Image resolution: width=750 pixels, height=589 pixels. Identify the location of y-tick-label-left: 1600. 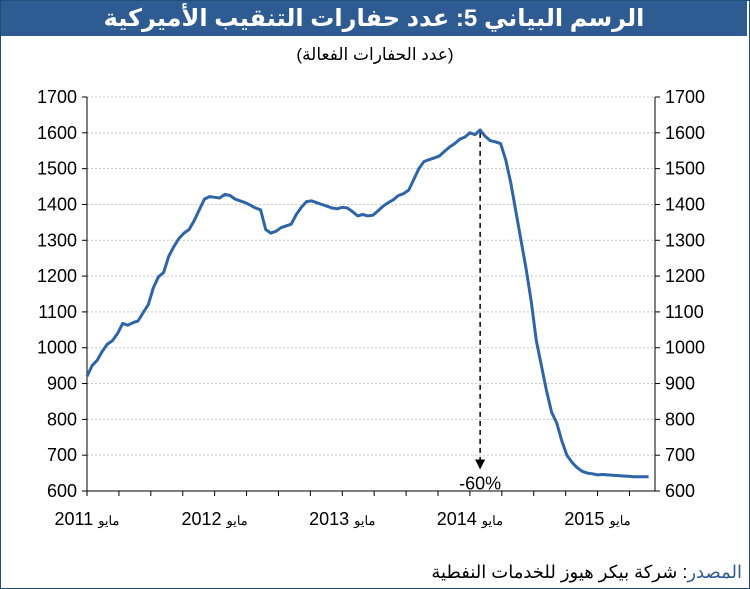
(57, 133).